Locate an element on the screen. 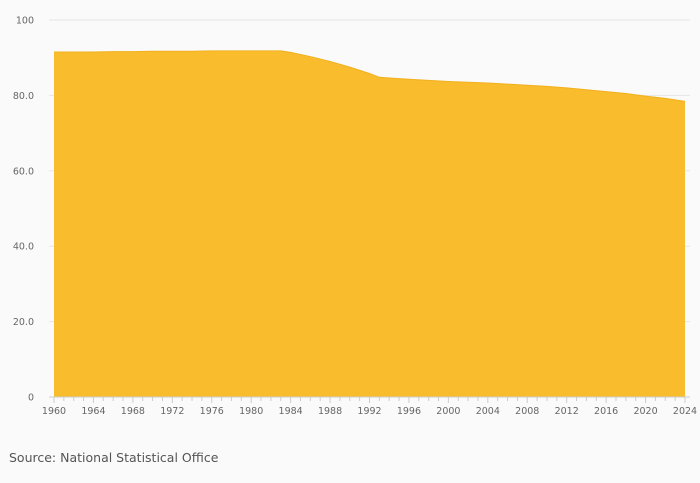 The width and height of the screenshot is (700, 483). x-tick-label: 1968 is located at coordinates (133, 411).